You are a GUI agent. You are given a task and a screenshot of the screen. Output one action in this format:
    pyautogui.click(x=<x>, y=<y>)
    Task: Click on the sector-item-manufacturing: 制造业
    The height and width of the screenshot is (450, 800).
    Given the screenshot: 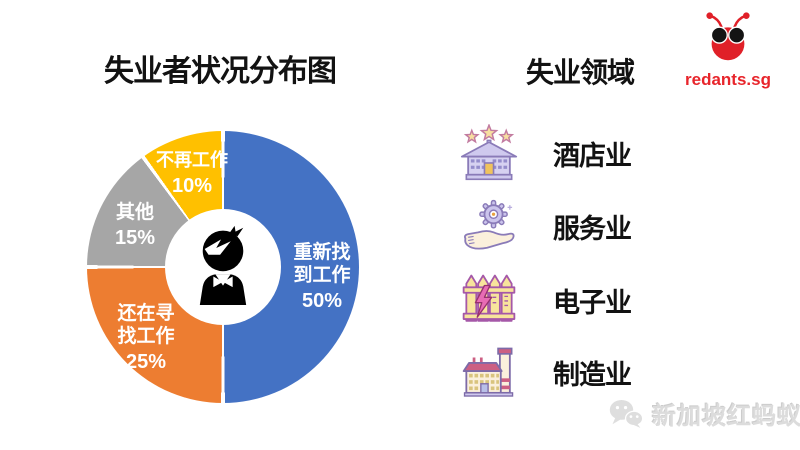 What is the action you would take?
    pyautogui.click(x=546, y=372)
    